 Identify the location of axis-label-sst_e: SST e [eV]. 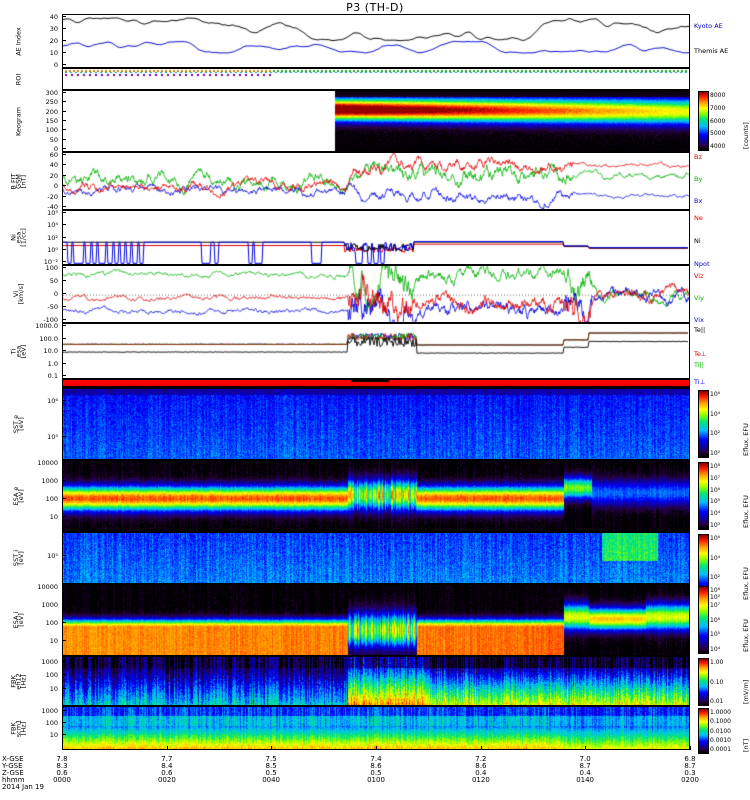
(18, 424).